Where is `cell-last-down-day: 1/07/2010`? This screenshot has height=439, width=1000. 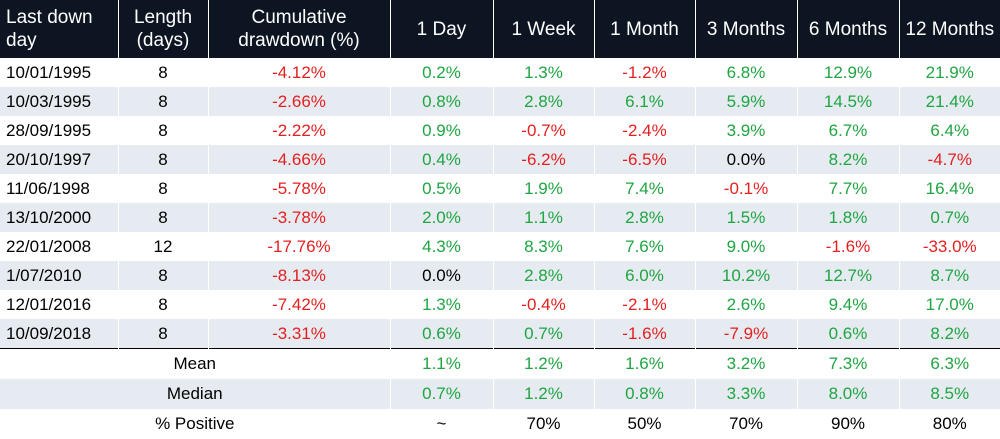
cell-last-down-day: 1/07/2010 is located at coordinates (59, 275).